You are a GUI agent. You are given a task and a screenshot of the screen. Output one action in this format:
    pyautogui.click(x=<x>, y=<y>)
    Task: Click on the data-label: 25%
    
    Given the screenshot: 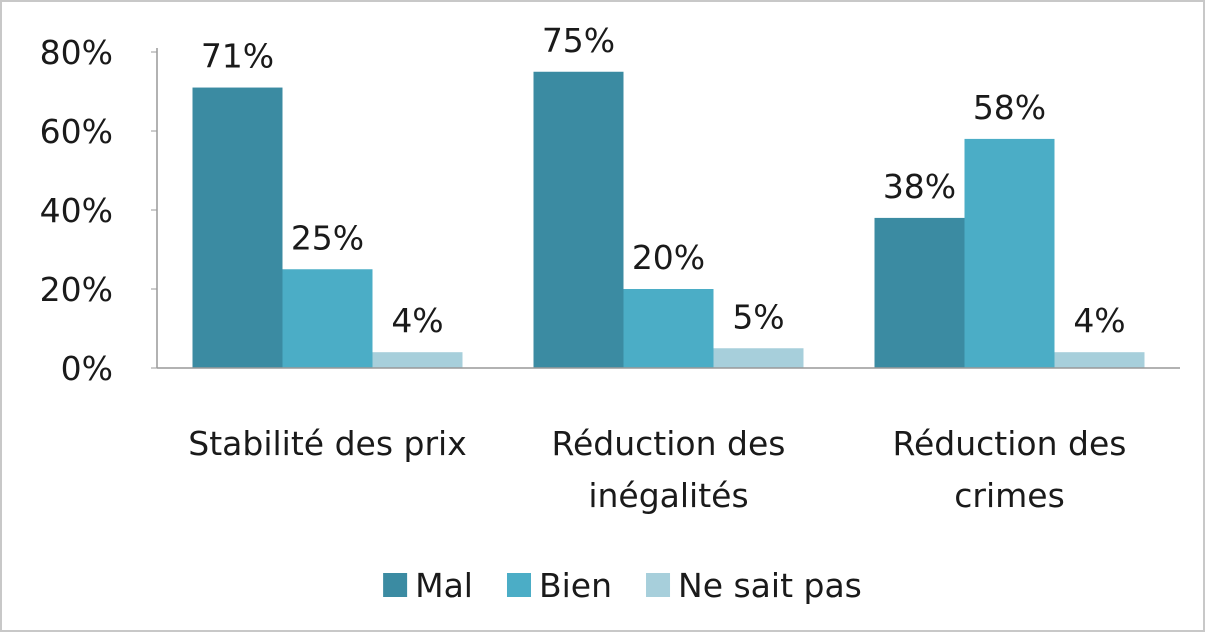 What is the action you would take?
    pyautogui.click(x=327, y=237)
    